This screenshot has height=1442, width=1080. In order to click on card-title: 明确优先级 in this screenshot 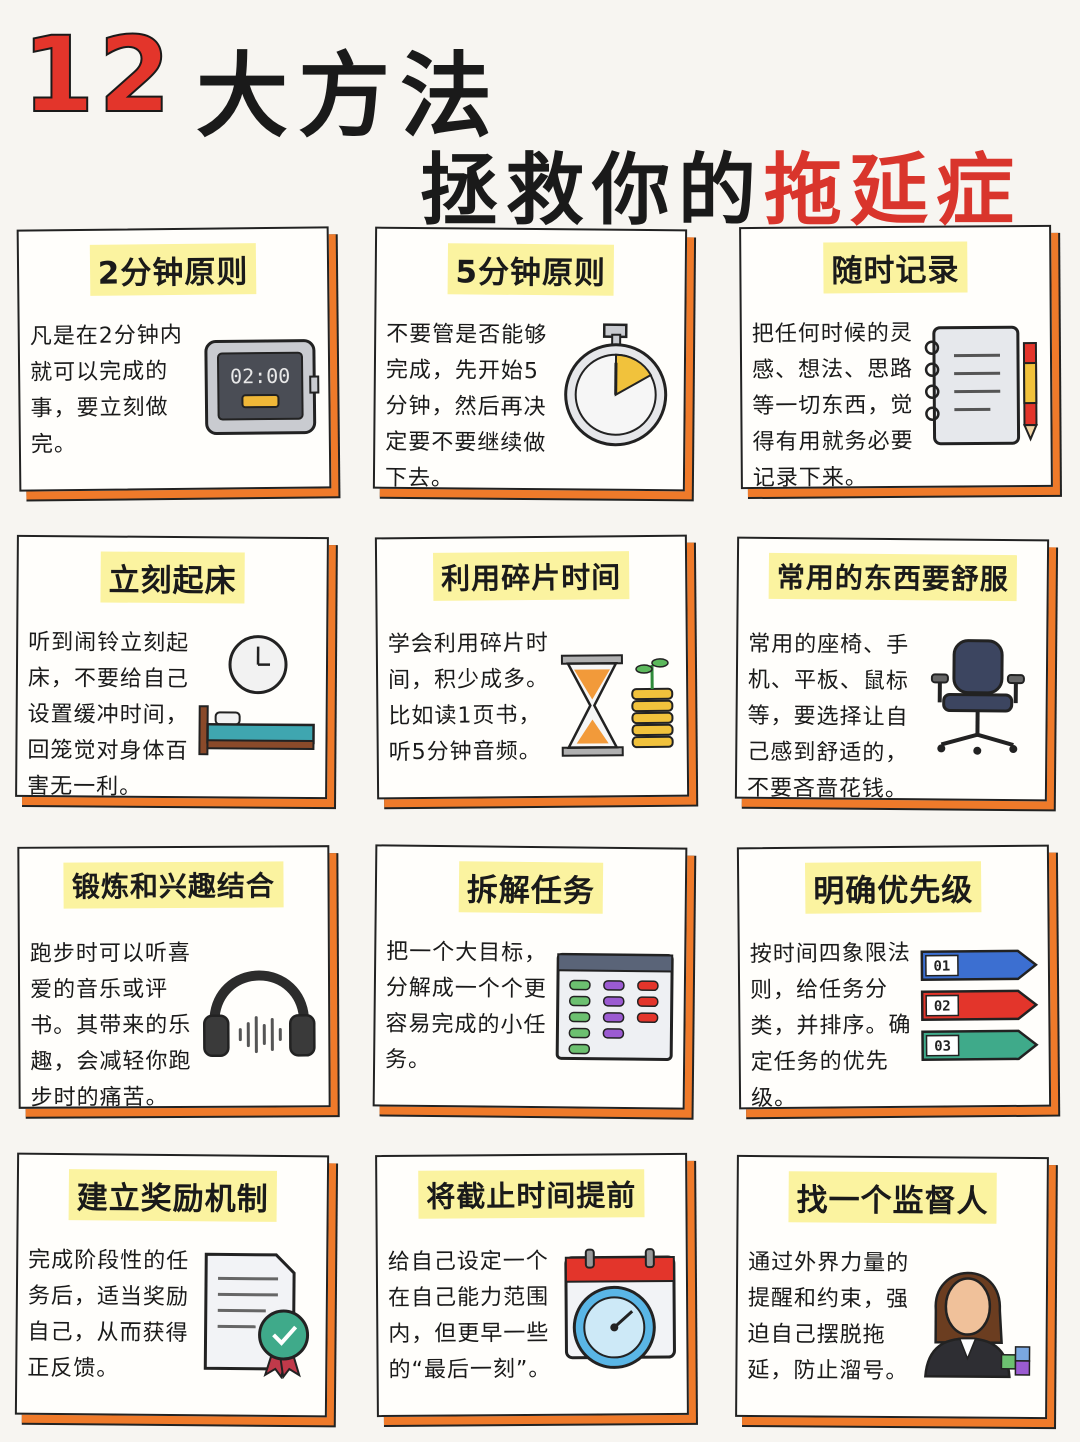, I will do `click(893, 887)`.